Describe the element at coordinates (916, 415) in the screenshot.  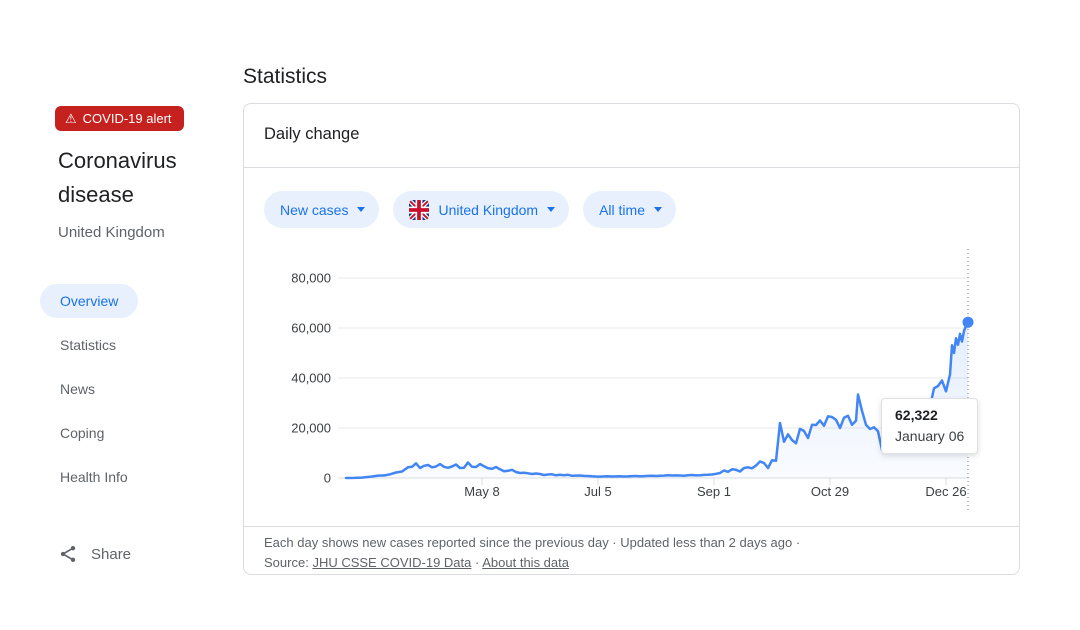
I see `tooltip-value: 62,322` at that location.